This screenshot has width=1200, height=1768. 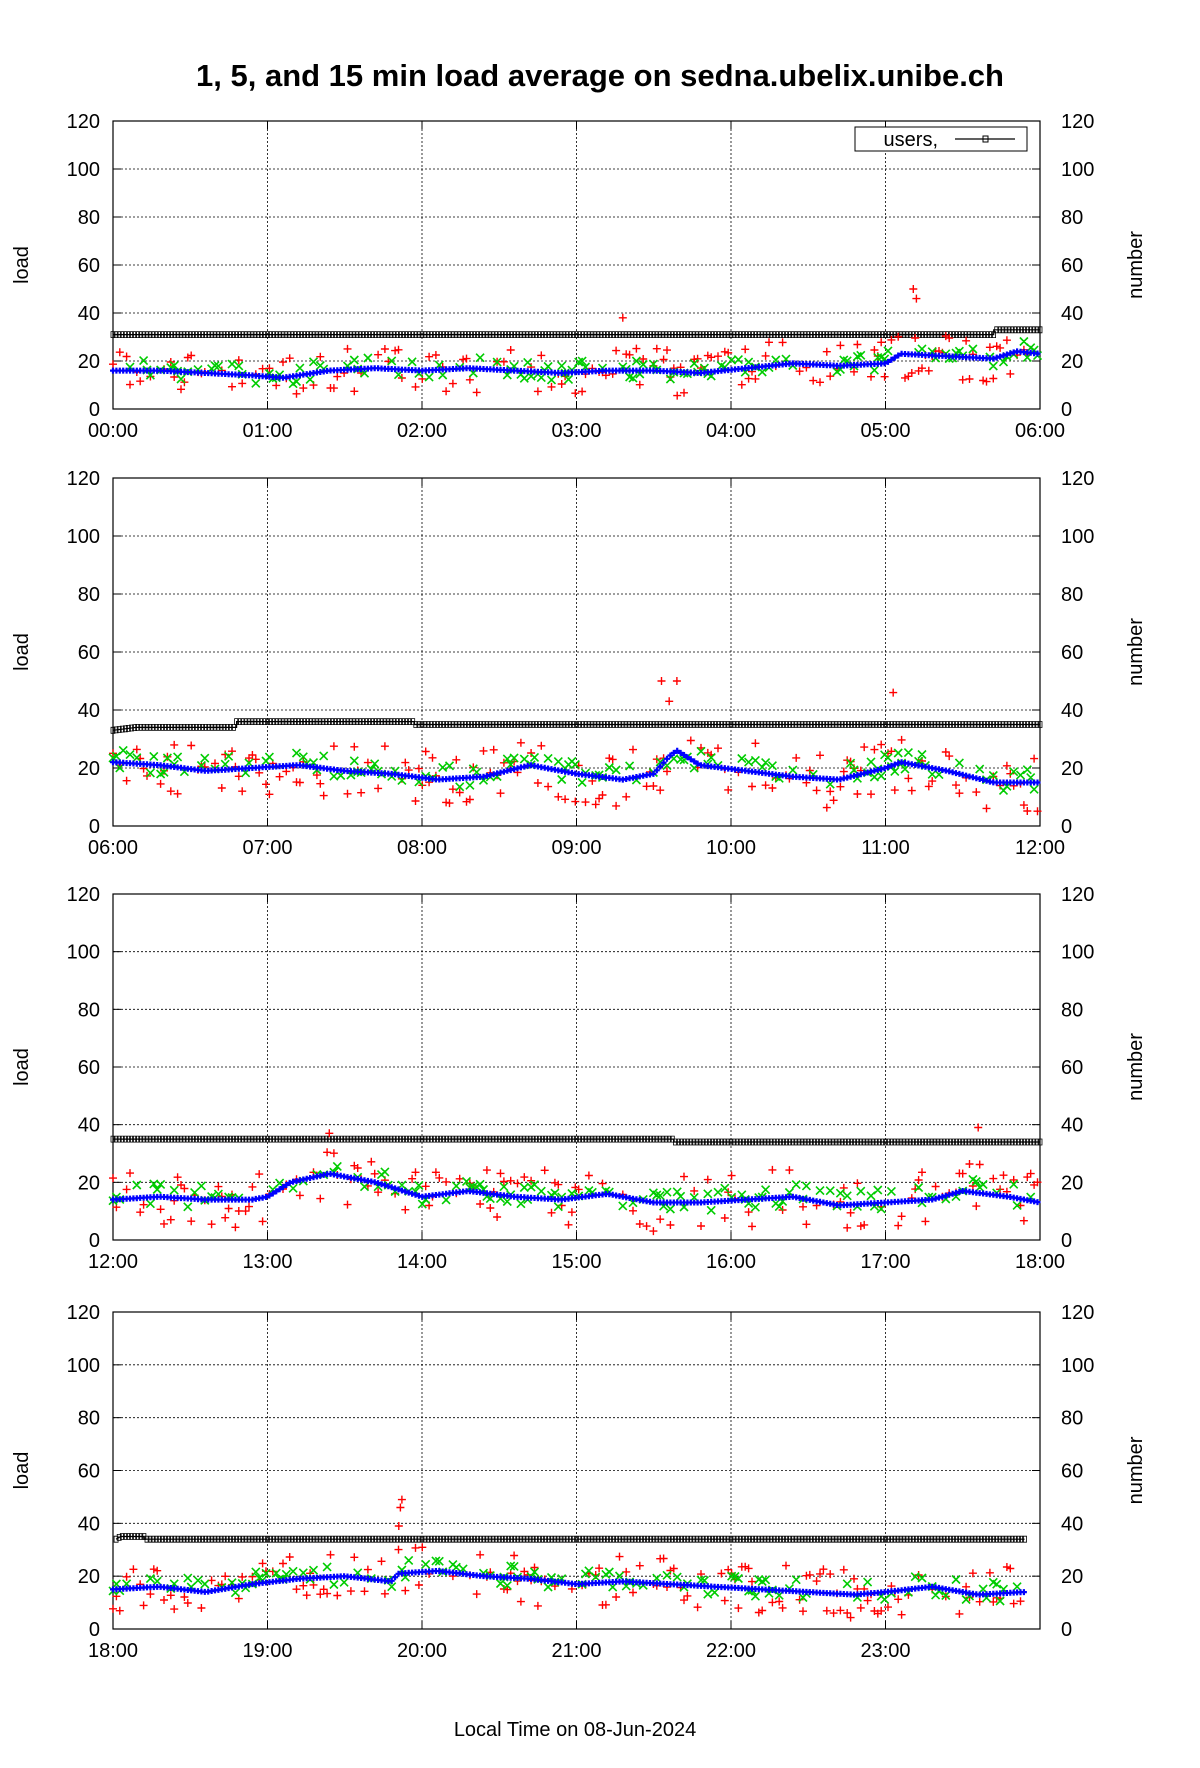 I want to click on x-tick-label: 00:00, so click(x=113, y=431).